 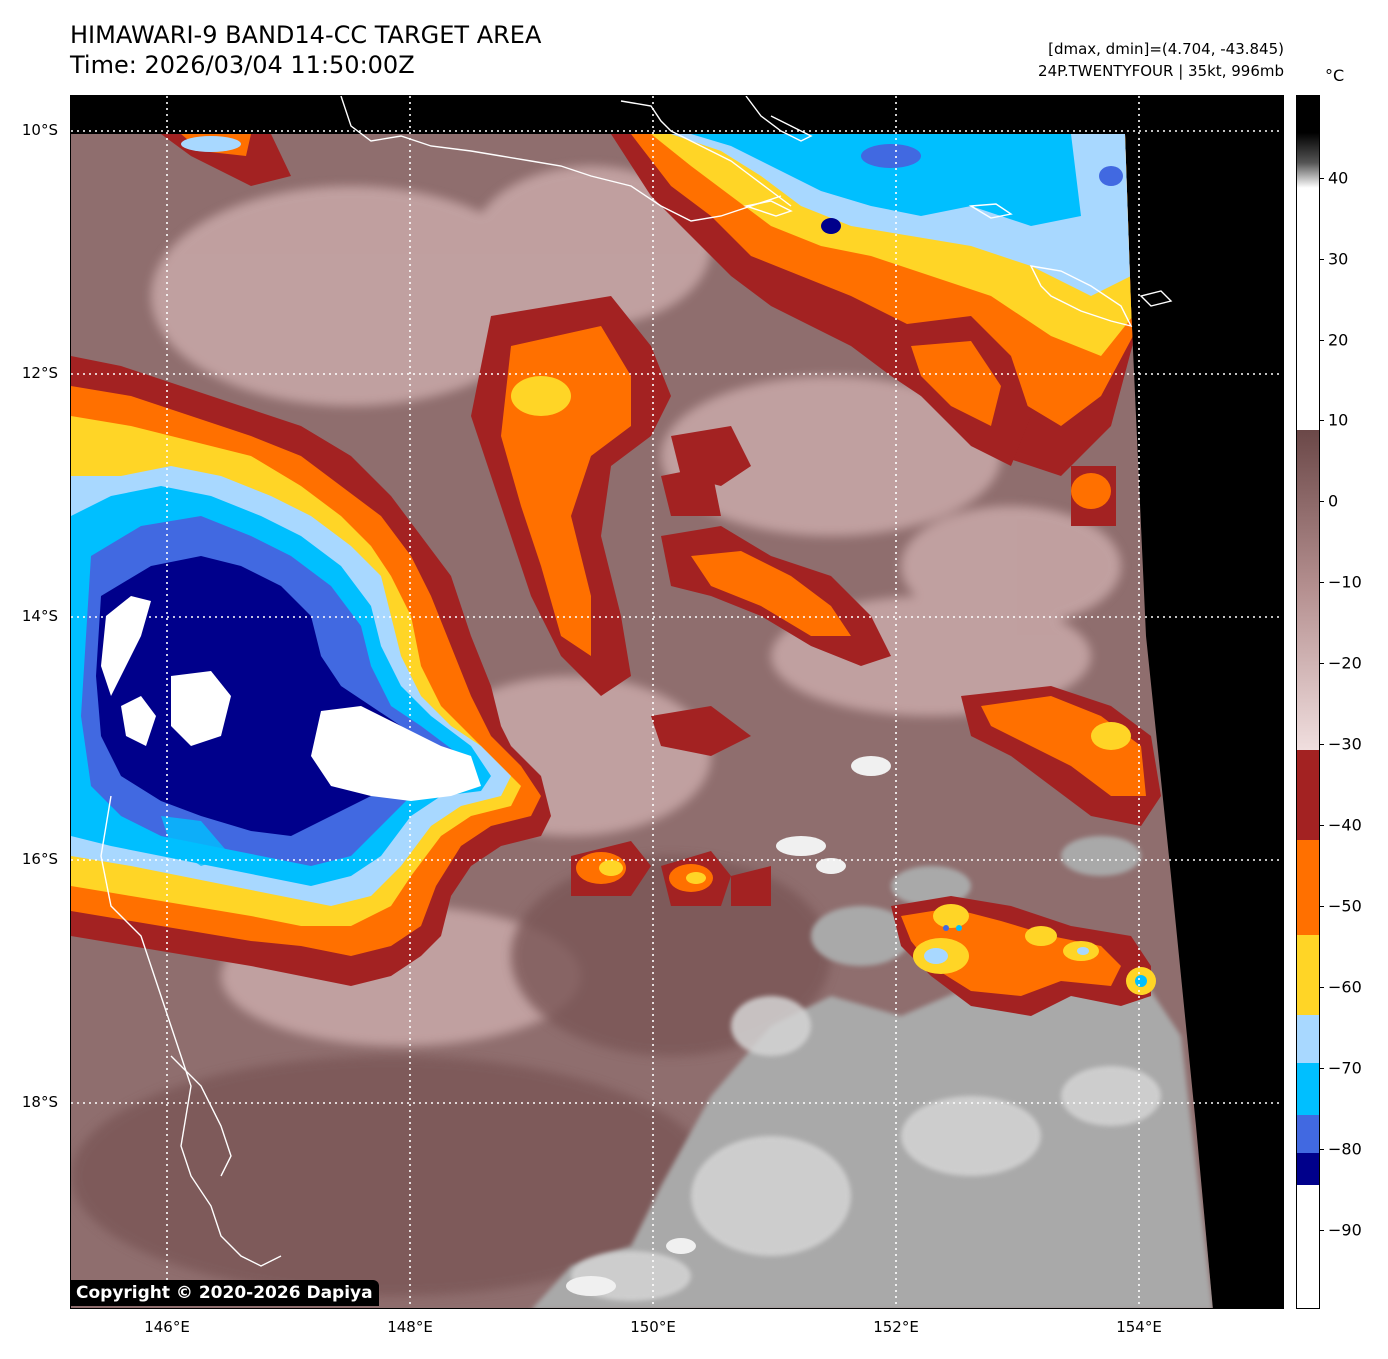 I want to click on colorbar-tick-minus-70: −70, so click(x=1345, y=1068).